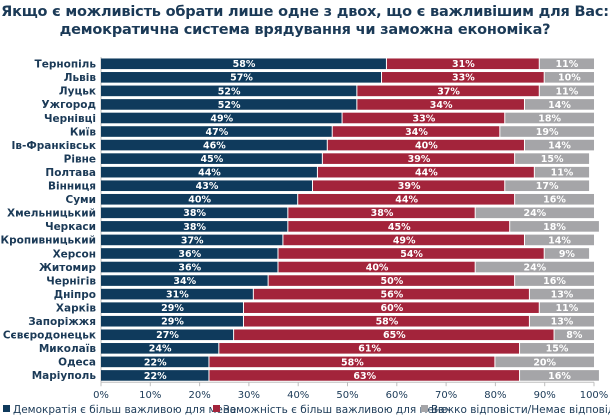 Image resolution: width=610 pixels, height=420 pixels. Describe the element at coordinates (150, 395) in the screenshot. I see `x-tick-label: 10%` at that location.